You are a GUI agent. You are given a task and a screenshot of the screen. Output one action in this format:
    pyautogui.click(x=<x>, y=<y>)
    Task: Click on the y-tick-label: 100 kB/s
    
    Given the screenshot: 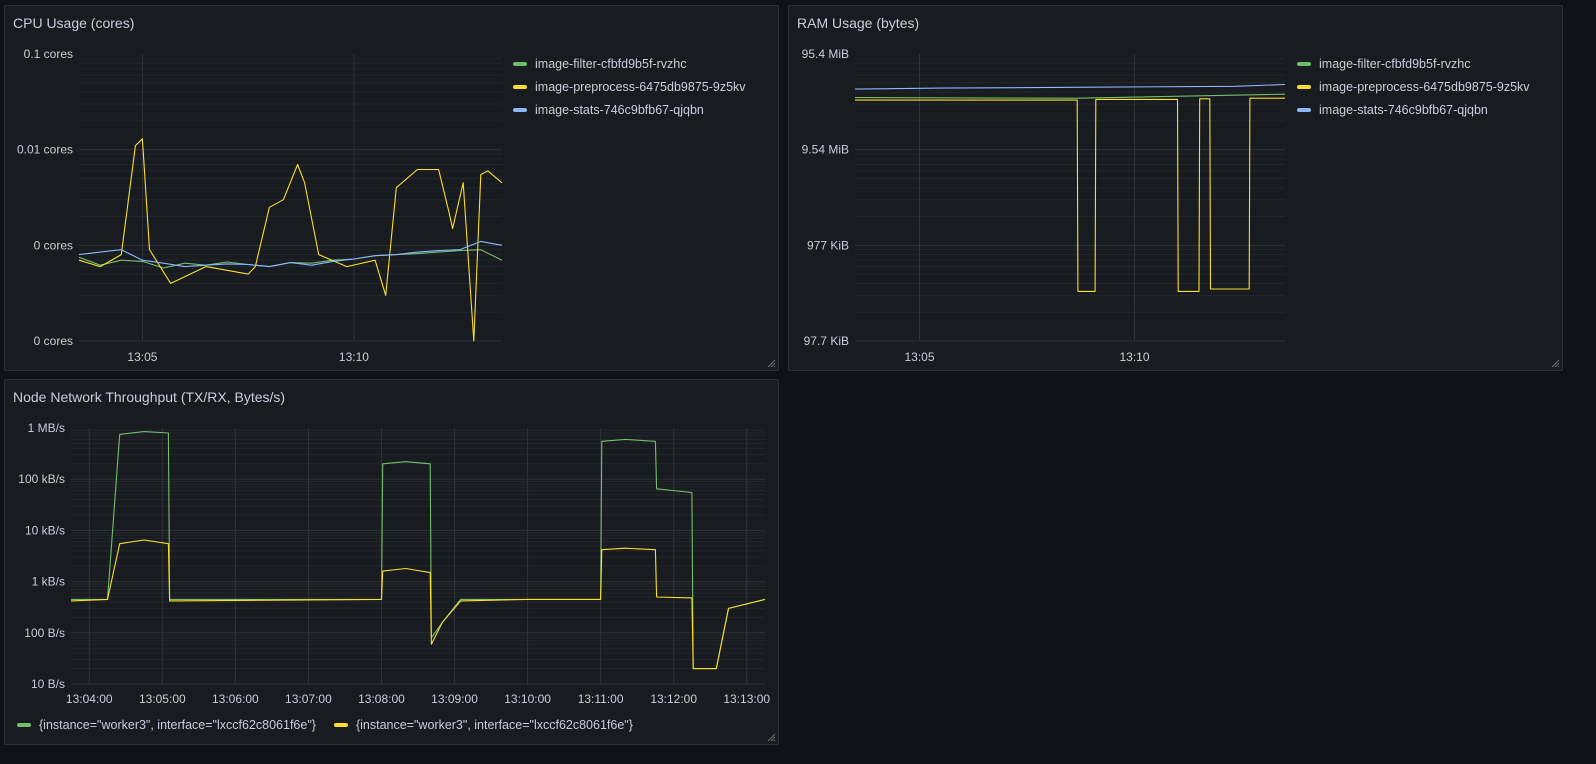 What is the action you would take?
    pyautogui.click(x=41, y=479)
    